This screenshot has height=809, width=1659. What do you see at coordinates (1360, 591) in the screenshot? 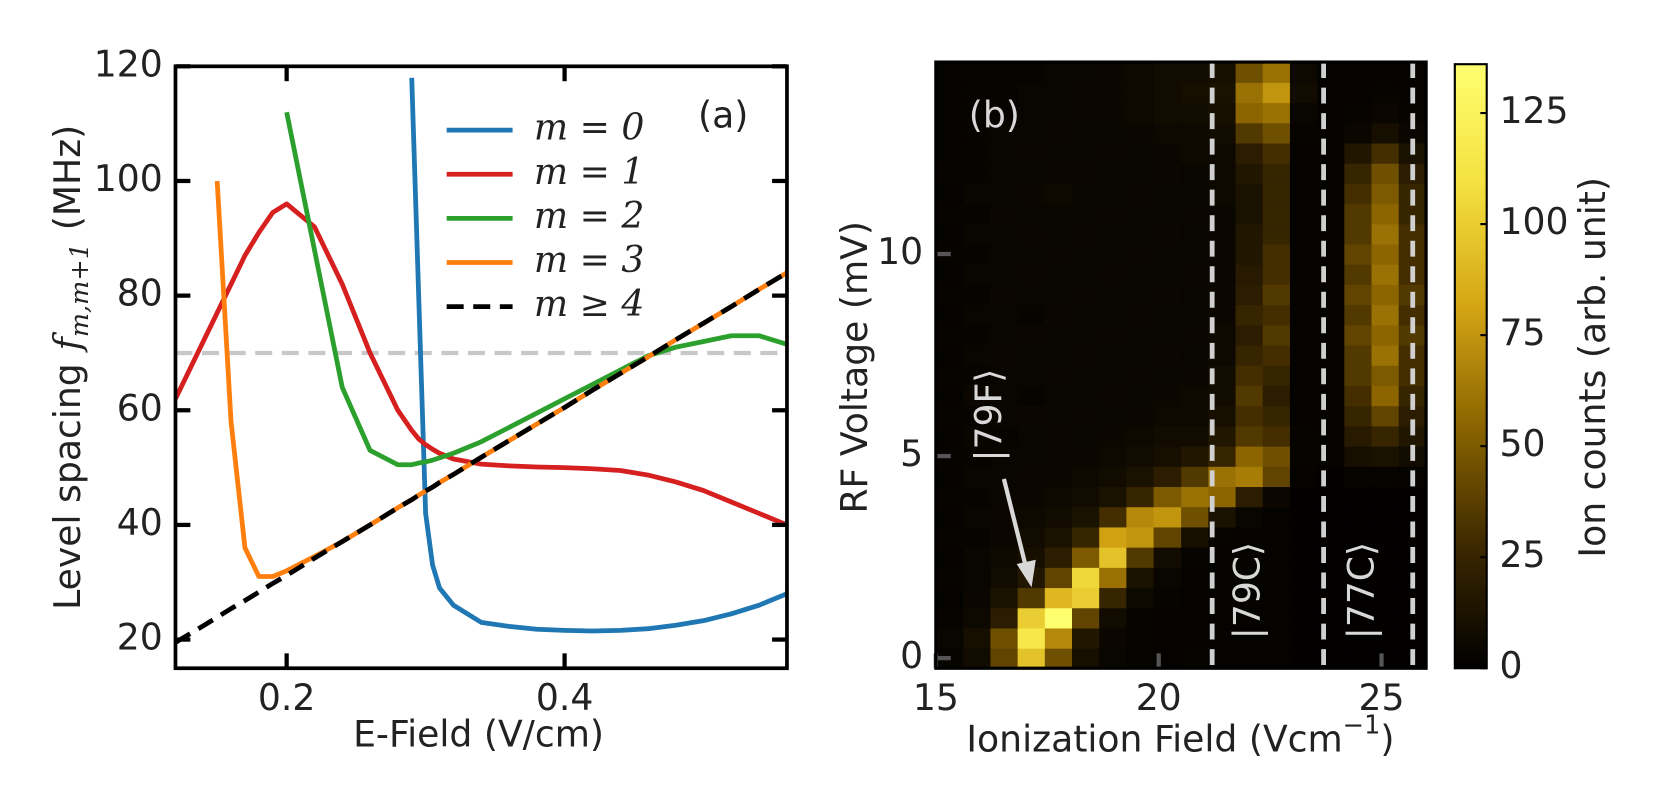
I see `state-label: |77C⟩` at bounding box center [1360, 591].